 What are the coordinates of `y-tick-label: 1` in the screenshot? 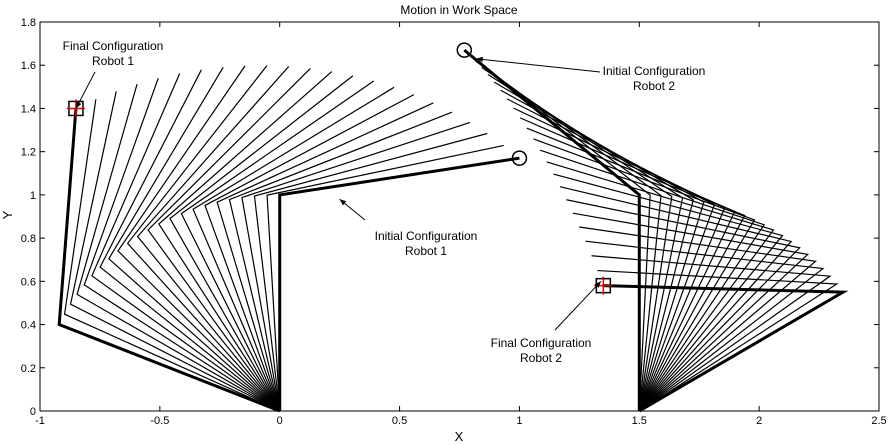 It's located at (33, 196).